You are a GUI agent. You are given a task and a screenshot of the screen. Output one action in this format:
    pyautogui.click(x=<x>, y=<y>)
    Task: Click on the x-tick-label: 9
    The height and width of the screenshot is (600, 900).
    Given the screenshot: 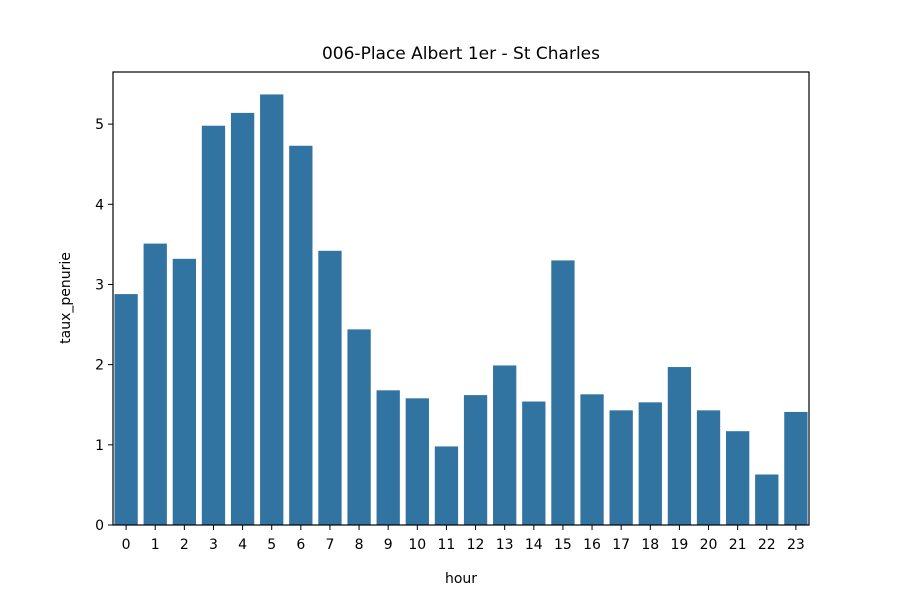 What is the action you would take?
    pyautogui.click(x=388, y=545)
    